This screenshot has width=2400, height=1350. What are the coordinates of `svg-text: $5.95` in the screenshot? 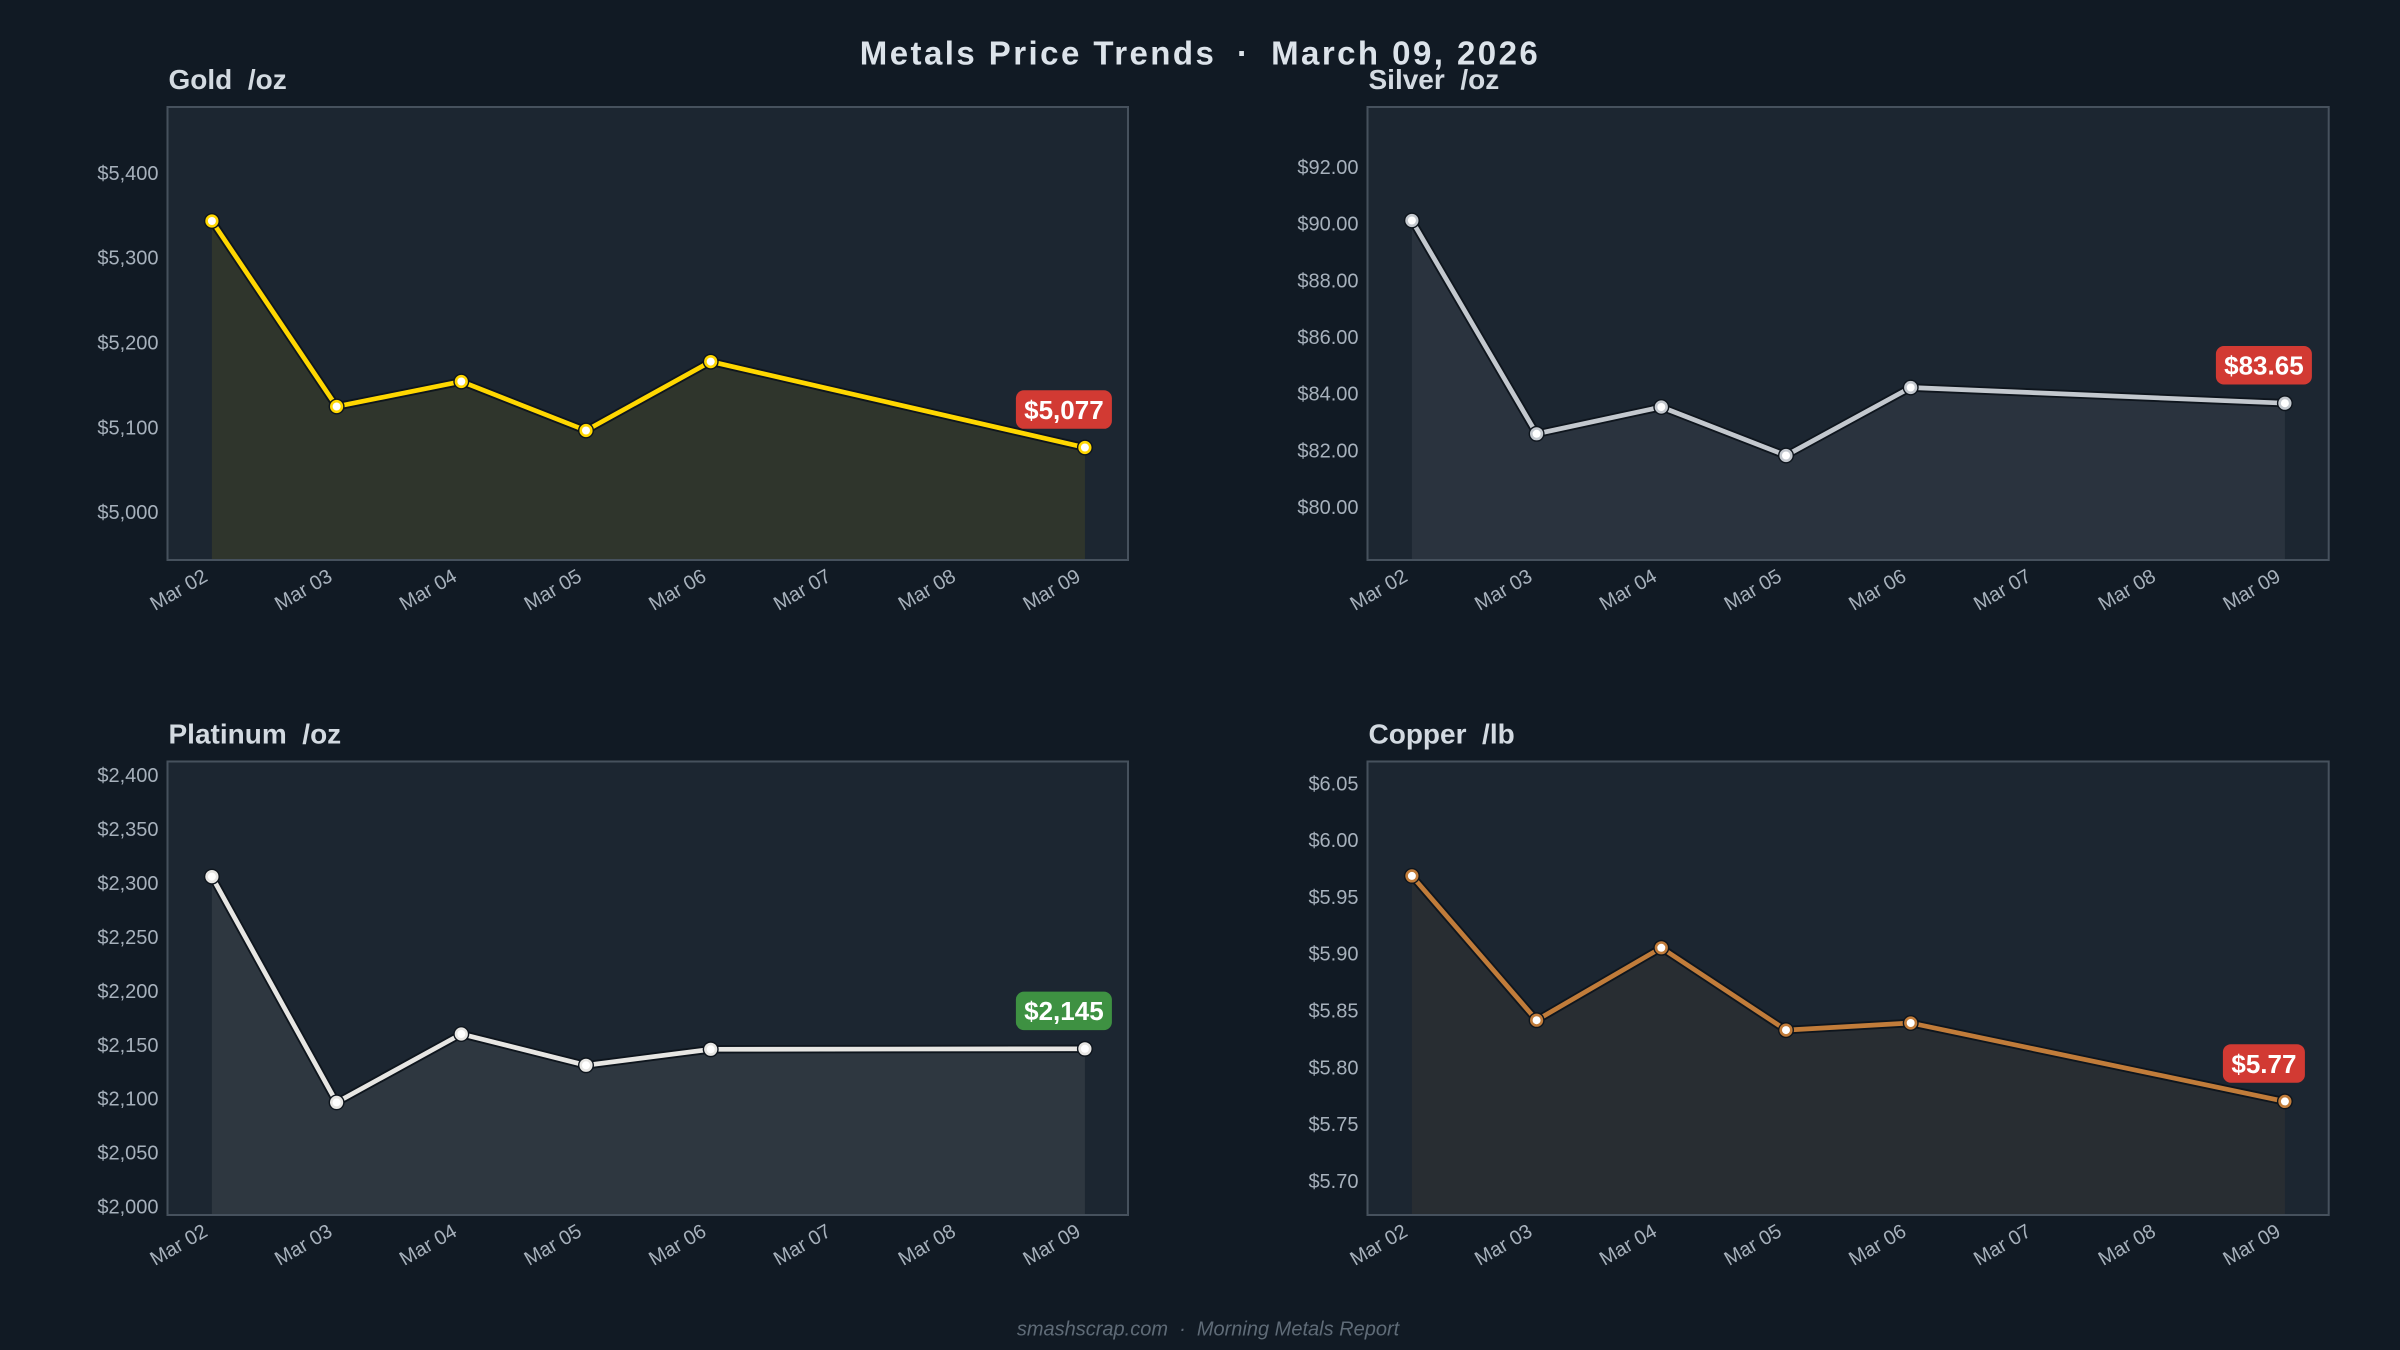 It's located at (1333, 898).